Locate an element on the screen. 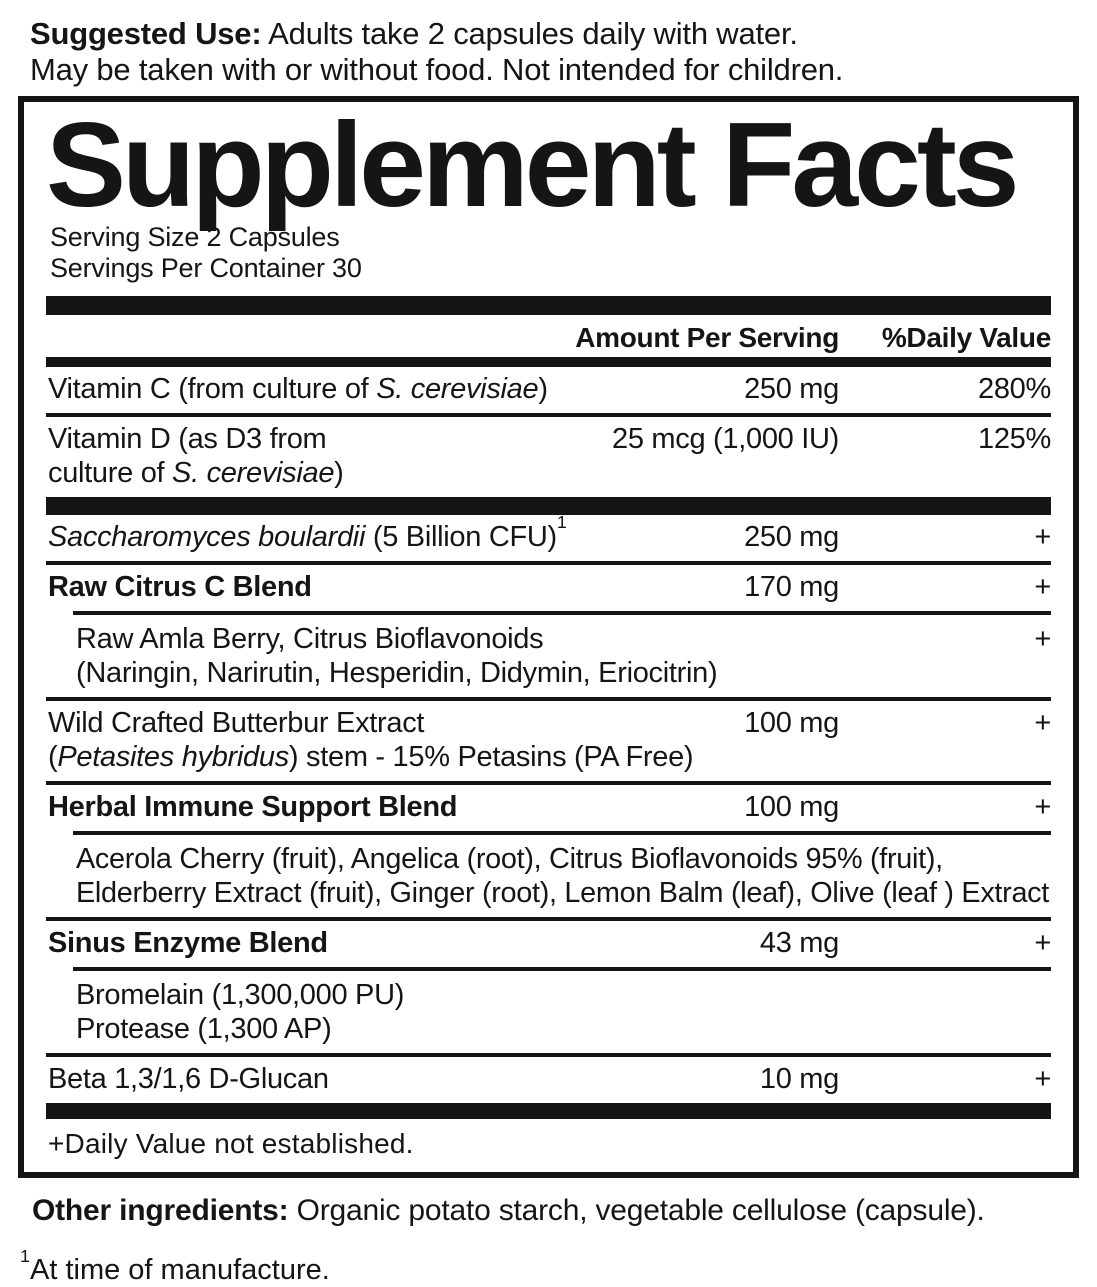 This screenshot has height=1287, width=1097. other-ingredients-label: Other ingredients: is located at coordinates (160, 1210).